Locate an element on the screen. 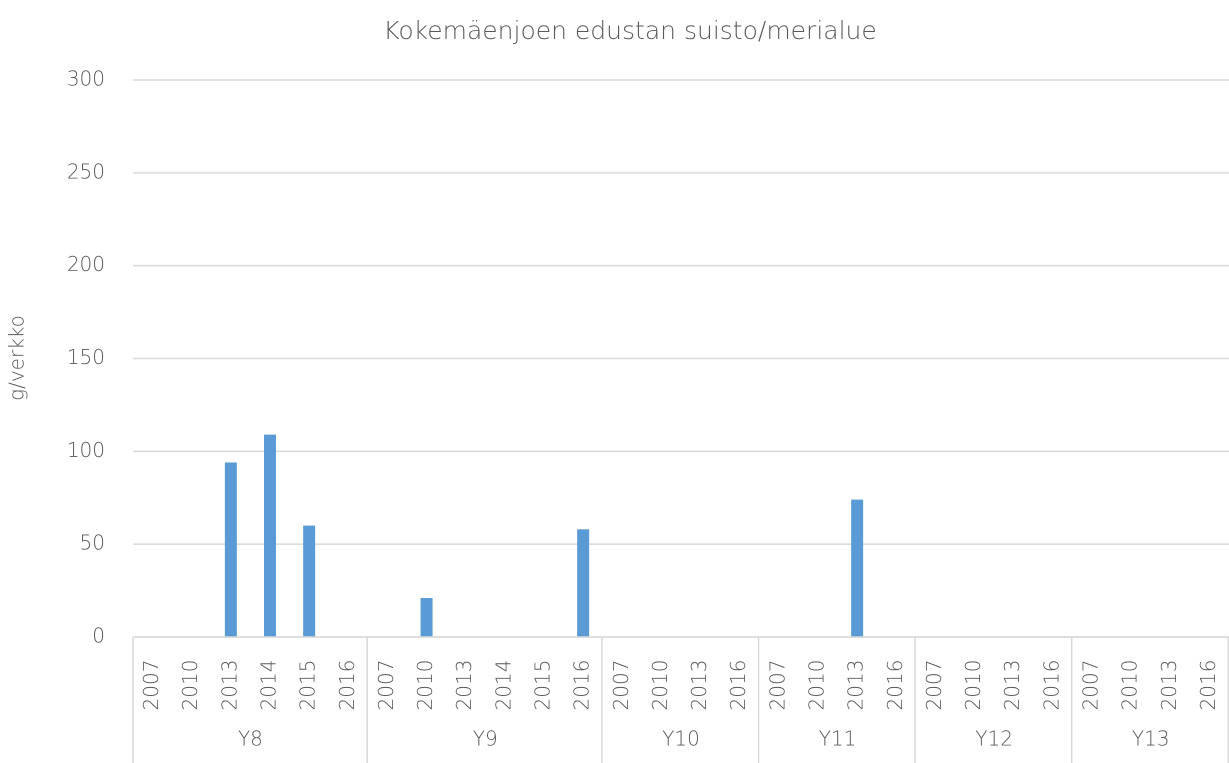 The image size is (1229, 763). group-label: Y9 is located at coordinates (485, 739).